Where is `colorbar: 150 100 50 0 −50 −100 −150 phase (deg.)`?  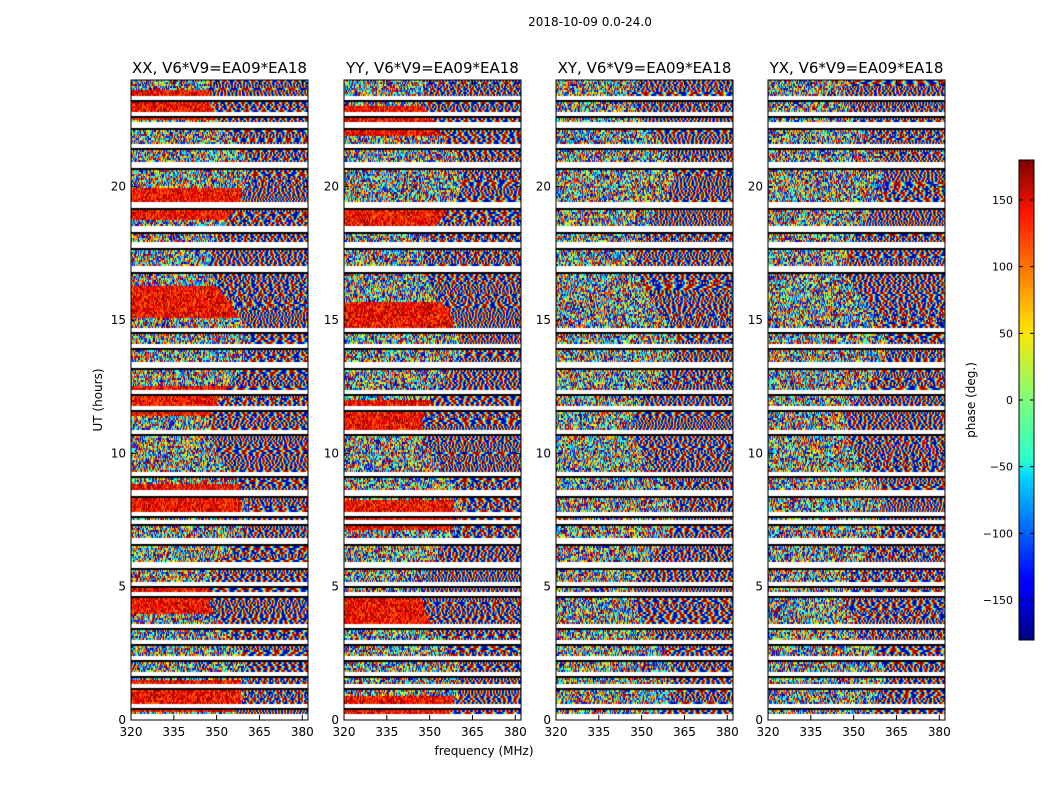 colorbar: 150 100 50 0 −50 −100 −150 phase (deg.) is located at coordinates (999, 400).